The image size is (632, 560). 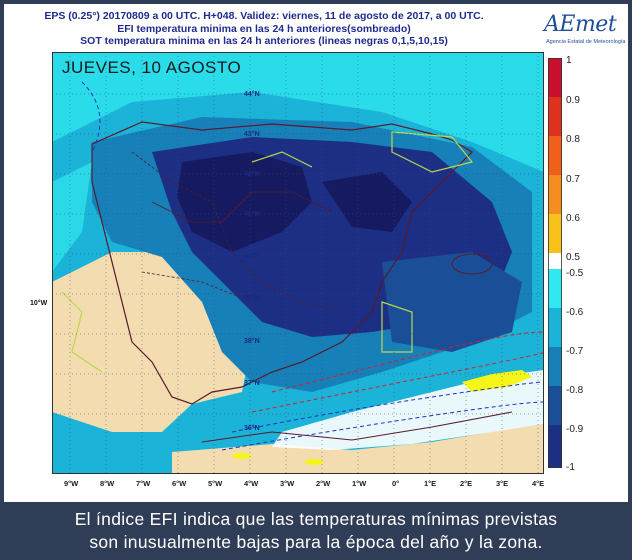 What do you see at coordinates (502, 483) in the screenshot?
I see `lon-label-3e: 3°E` at bounding box center [502, 483].